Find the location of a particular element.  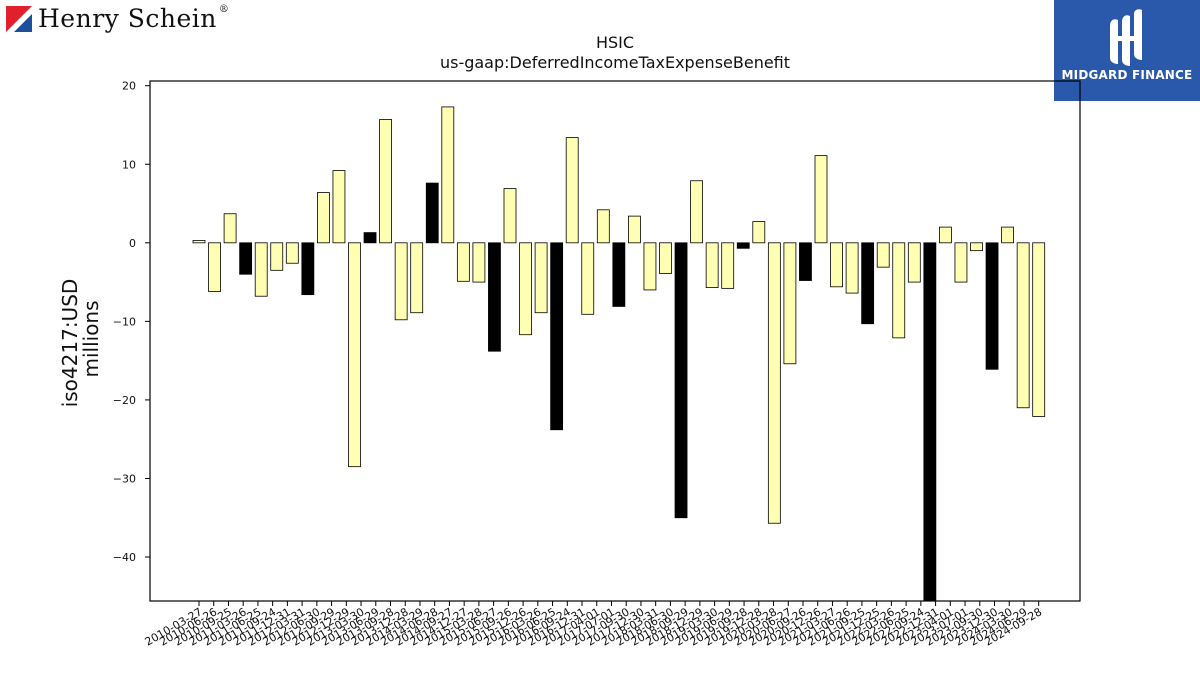

henry-schein-logo: Henry Schein ® is located at coordinates (134, 19).